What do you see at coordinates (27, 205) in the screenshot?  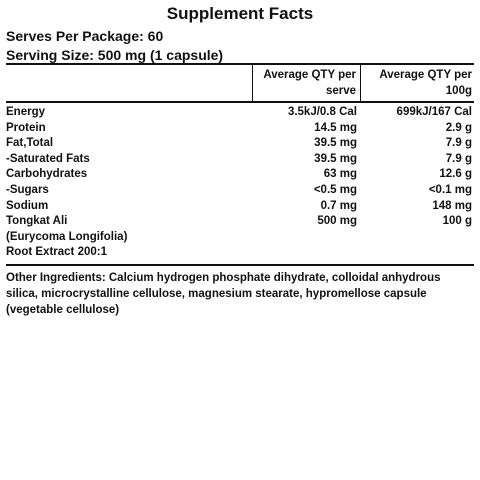 I see `nutrient-name: Sodium` at bounding box center [27, 205].